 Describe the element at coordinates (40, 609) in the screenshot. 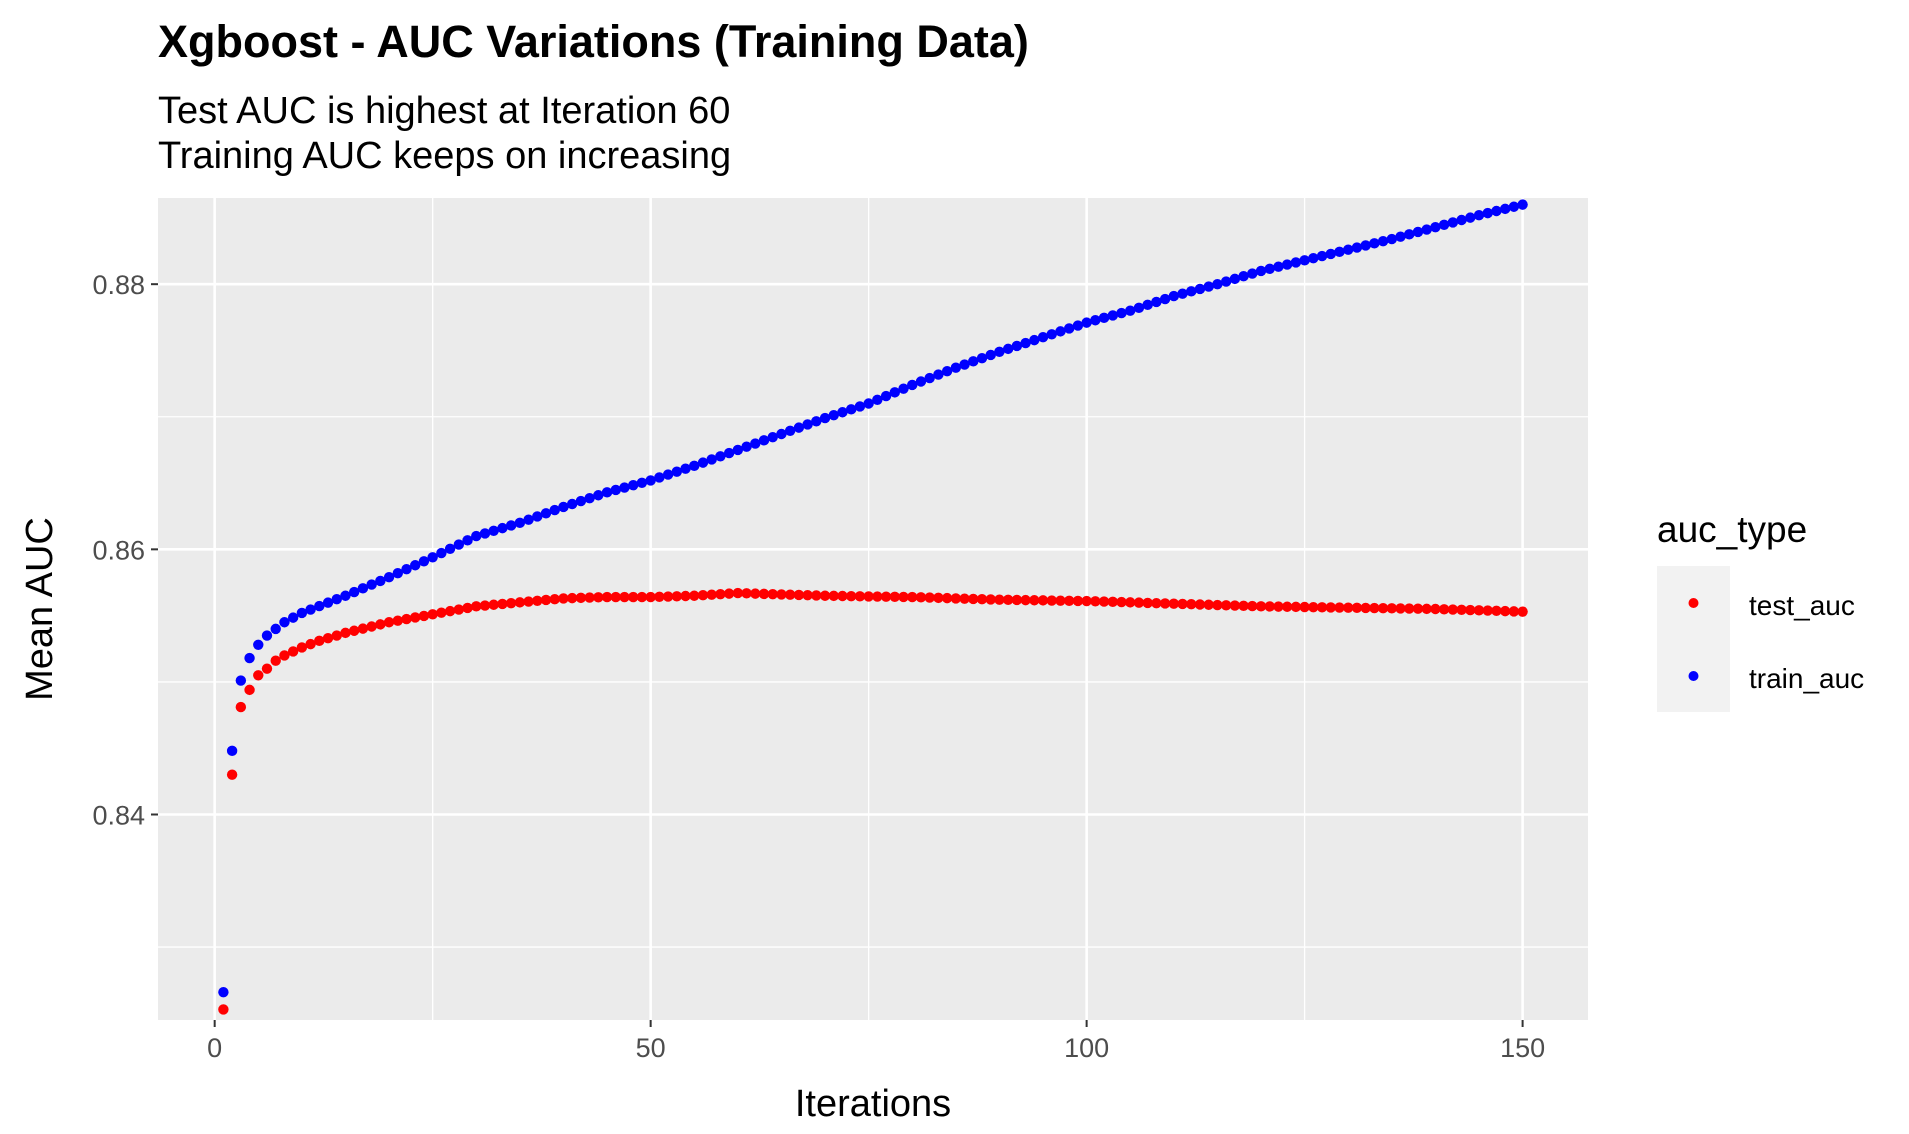

I see `y-axis-title: Mean AUC` at that location.